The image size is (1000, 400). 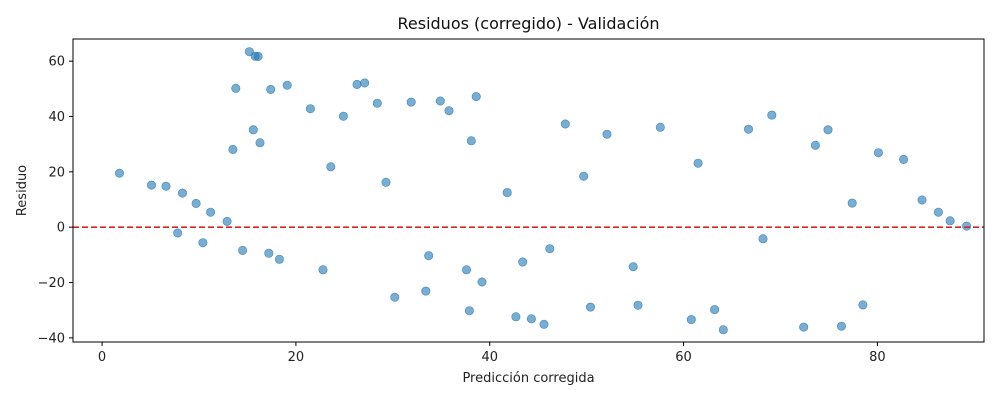 What do you see at coordinates (55, 200) in the screenshot?
I see `y-axis-ticks: −40 −20 0 20 40 60` at bounding box center [55, 200].